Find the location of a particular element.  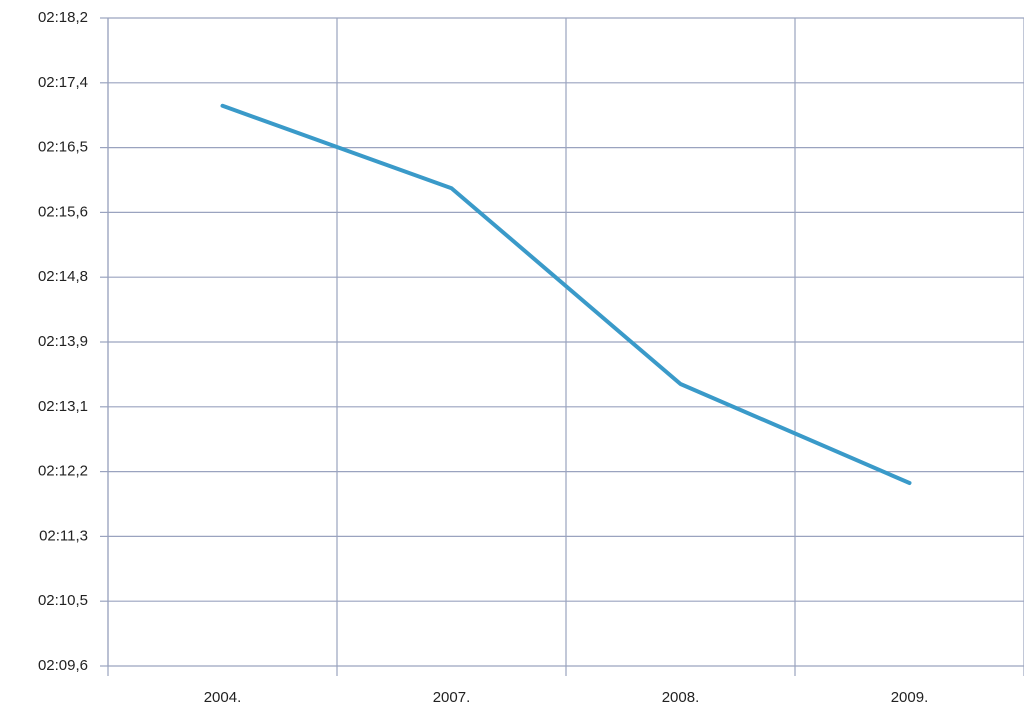

x-tick-label: 2009. is located at coordinates (910, 697).